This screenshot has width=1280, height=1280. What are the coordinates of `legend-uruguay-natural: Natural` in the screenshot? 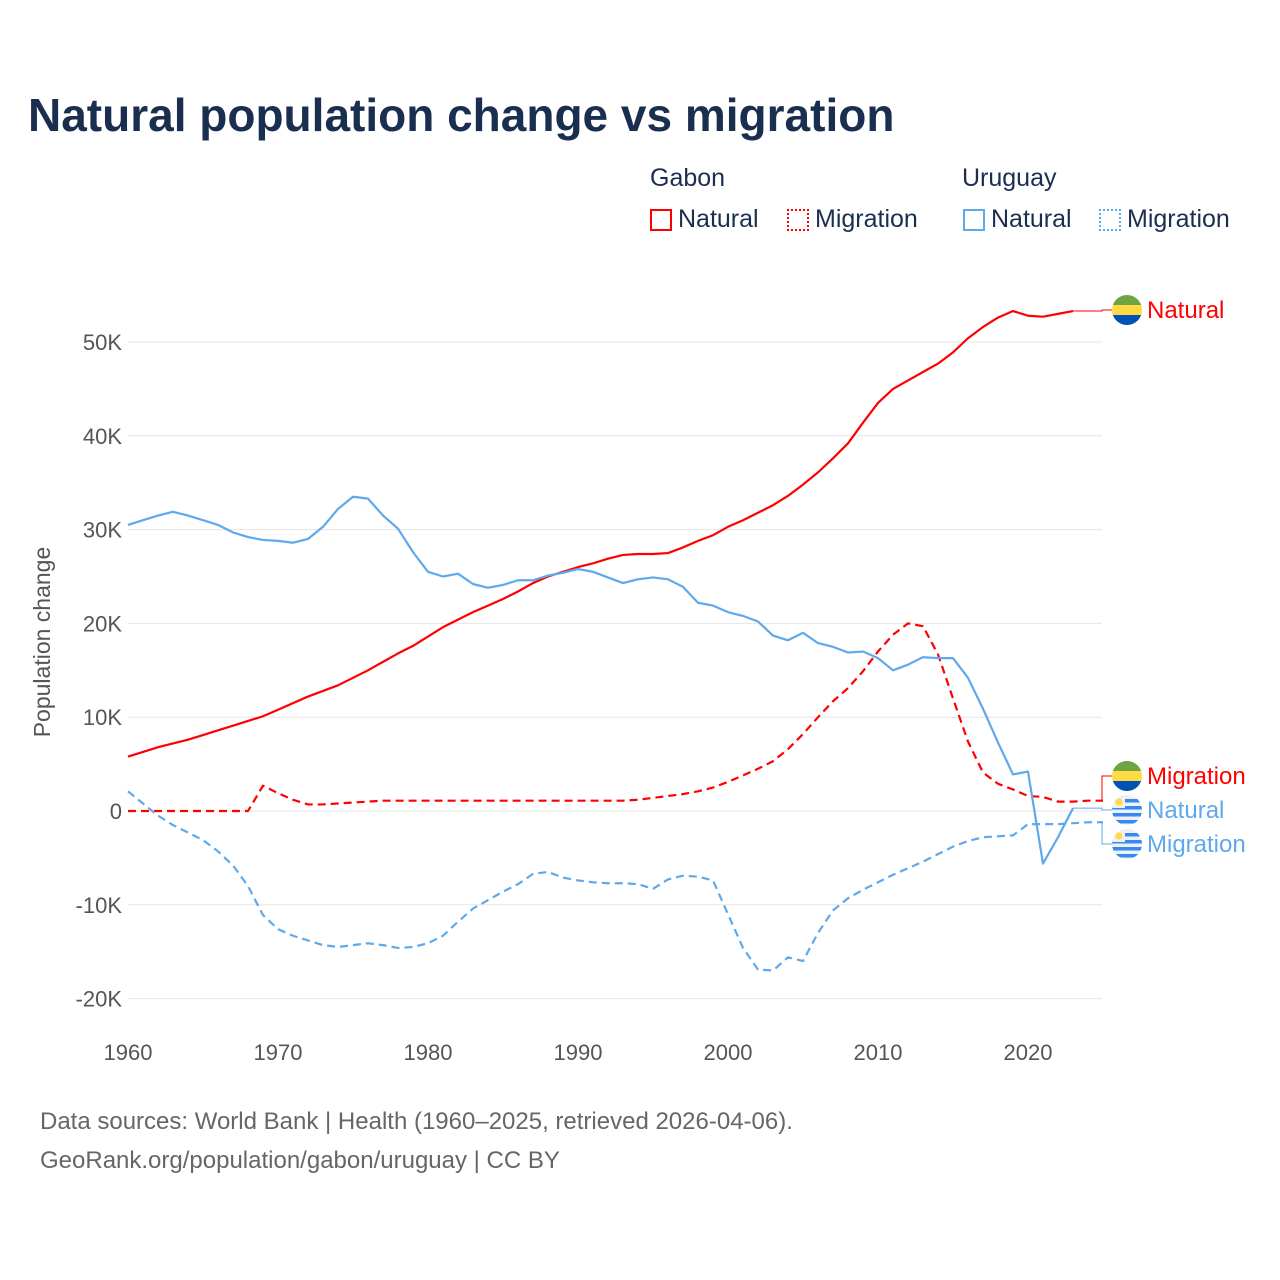 It's located at (1017, 219).